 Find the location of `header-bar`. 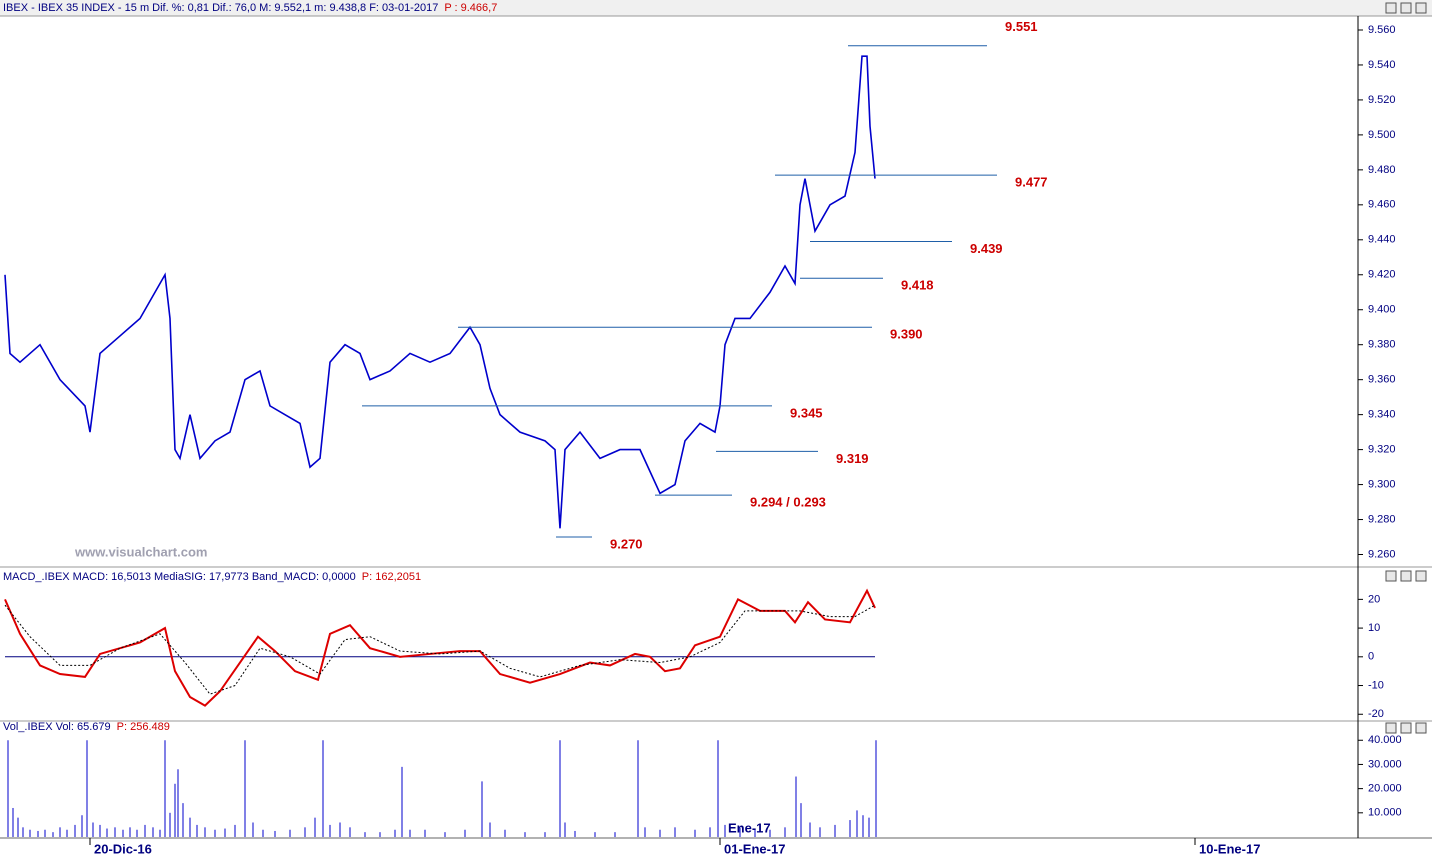

header-bar is located at coordinates (716, 8).